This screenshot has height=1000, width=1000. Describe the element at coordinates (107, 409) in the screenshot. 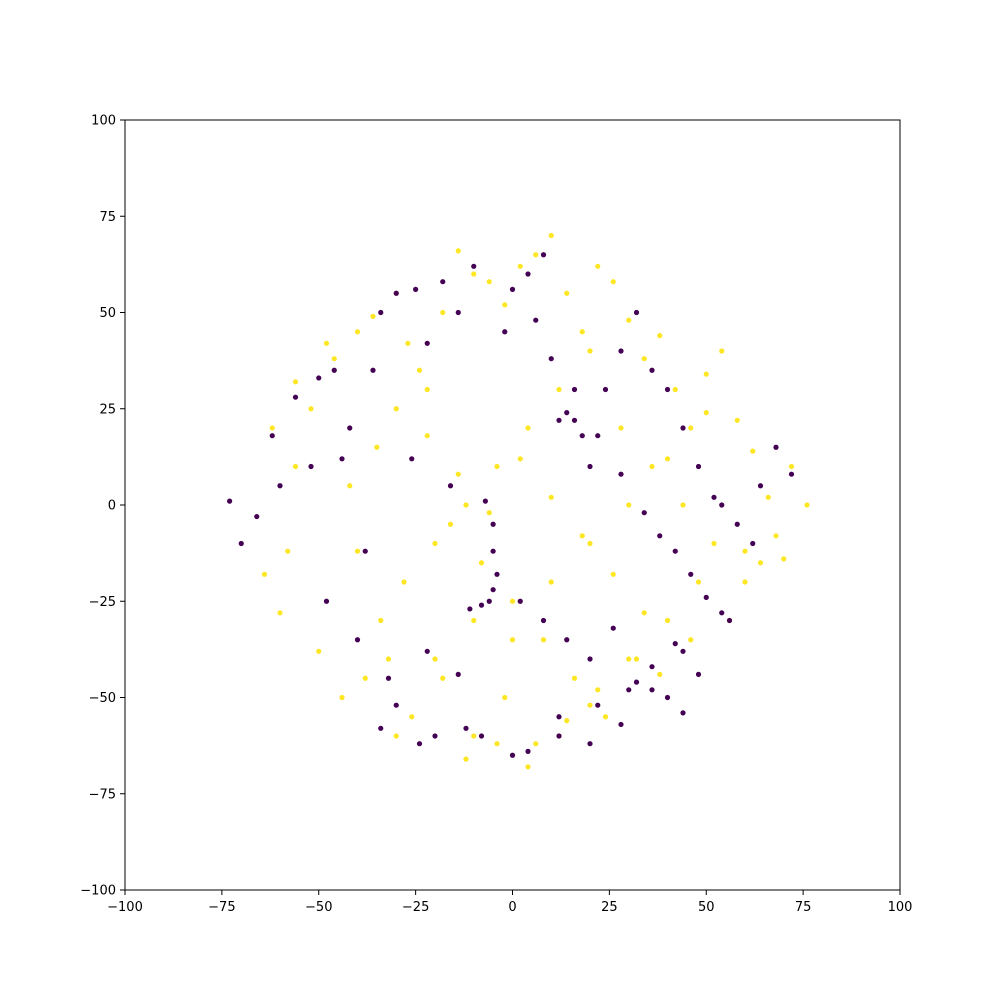

I see `y-tick-label: 25` at that location.